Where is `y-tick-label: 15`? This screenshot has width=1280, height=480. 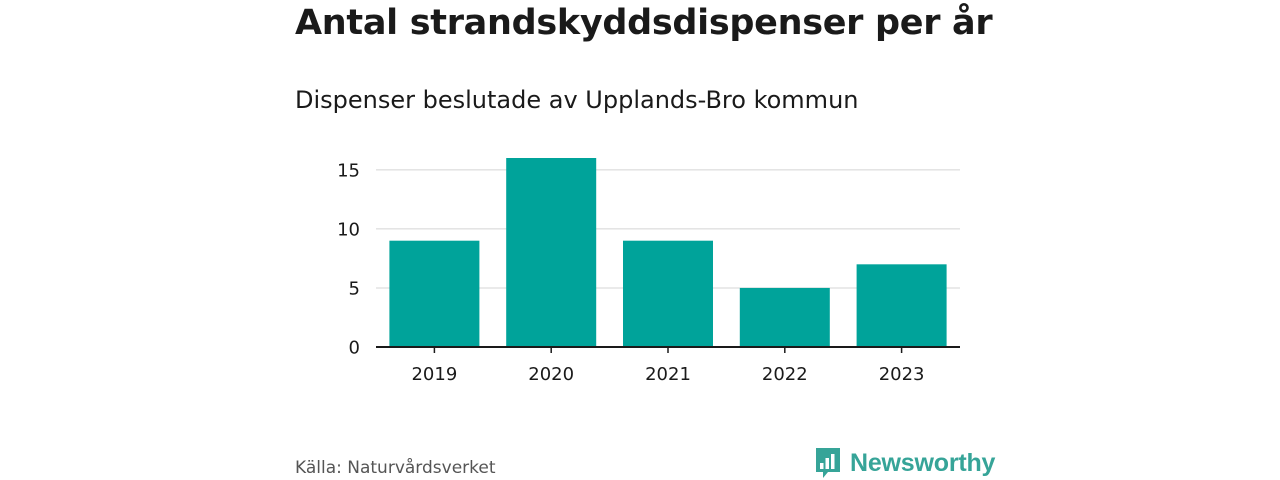
y-tick-label: 15 is located at coordinates (348, 170).